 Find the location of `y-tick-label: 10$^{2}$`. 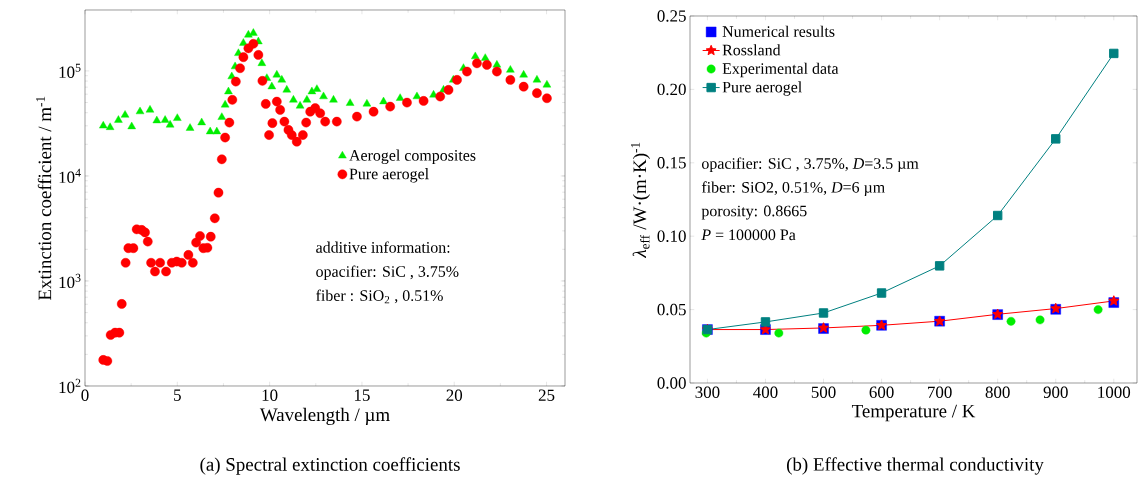

y-tick-label: 10$^{2}$ is located at coordinates (70, 386).